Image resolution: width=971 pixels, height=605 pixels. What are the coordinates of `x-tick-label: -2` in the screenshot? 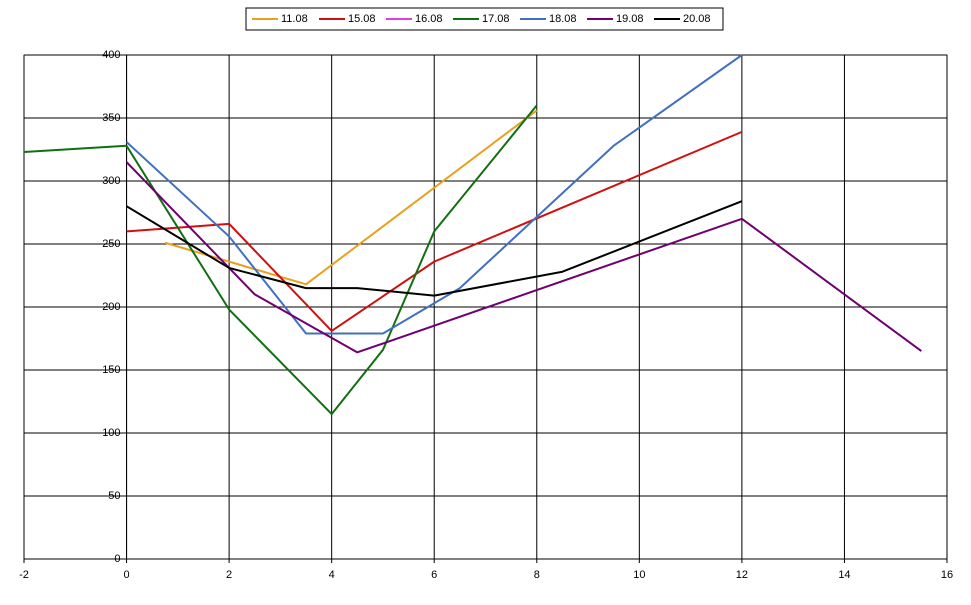 It's located at (24, 575).